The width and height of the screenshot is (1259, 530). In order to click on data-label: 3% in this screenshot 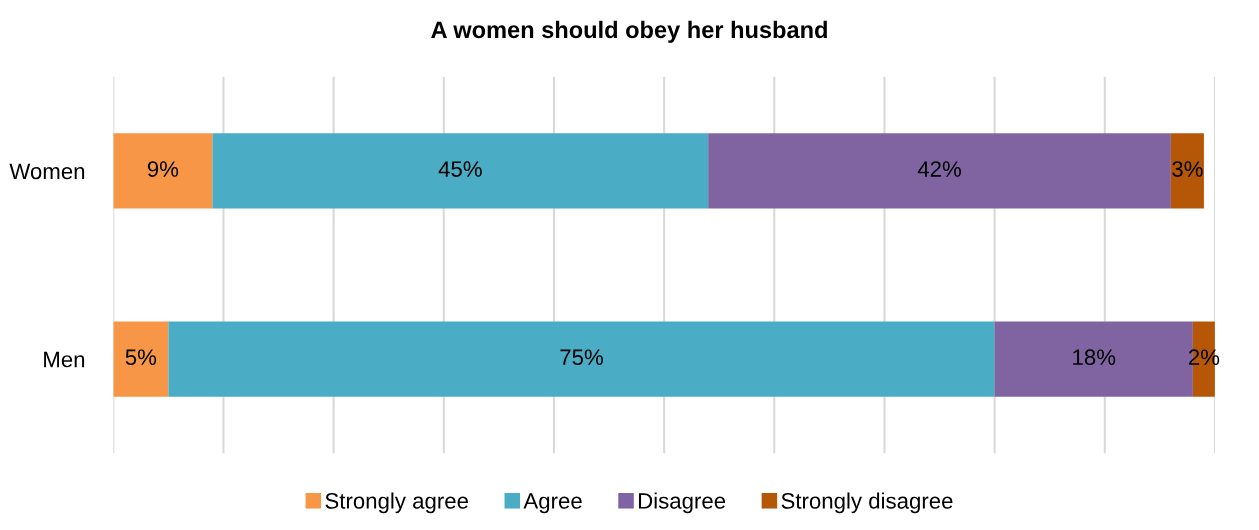, I will do `click(1187, 169)`.